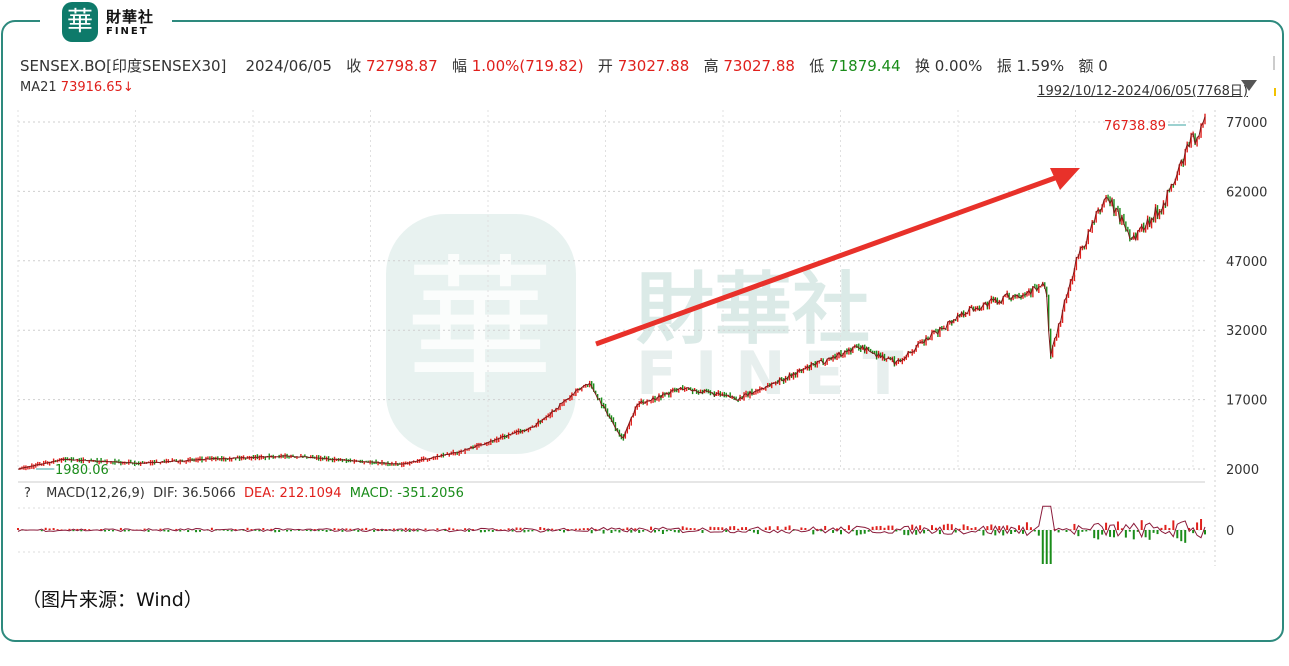 The image size is (1289, 666). I want to click on logo-cn-text: 財華社, so click(130, 17).